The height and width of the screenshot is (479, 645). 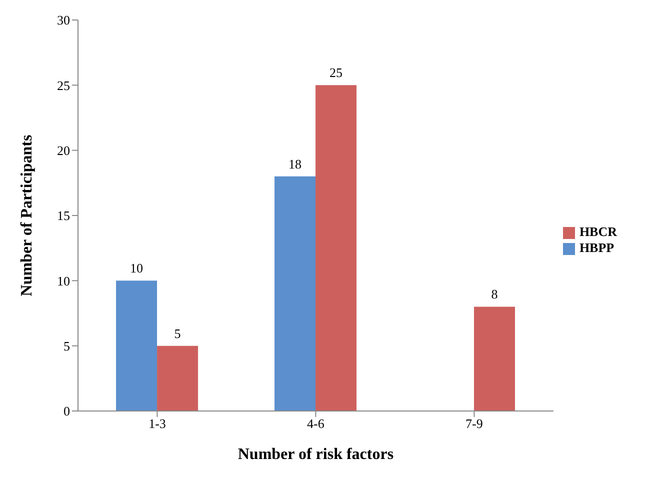 What do you see at coordinates (27, 215) in the screenshot?
I see `y-axis-title: Number of Participants` at bounding box center [27, 215].